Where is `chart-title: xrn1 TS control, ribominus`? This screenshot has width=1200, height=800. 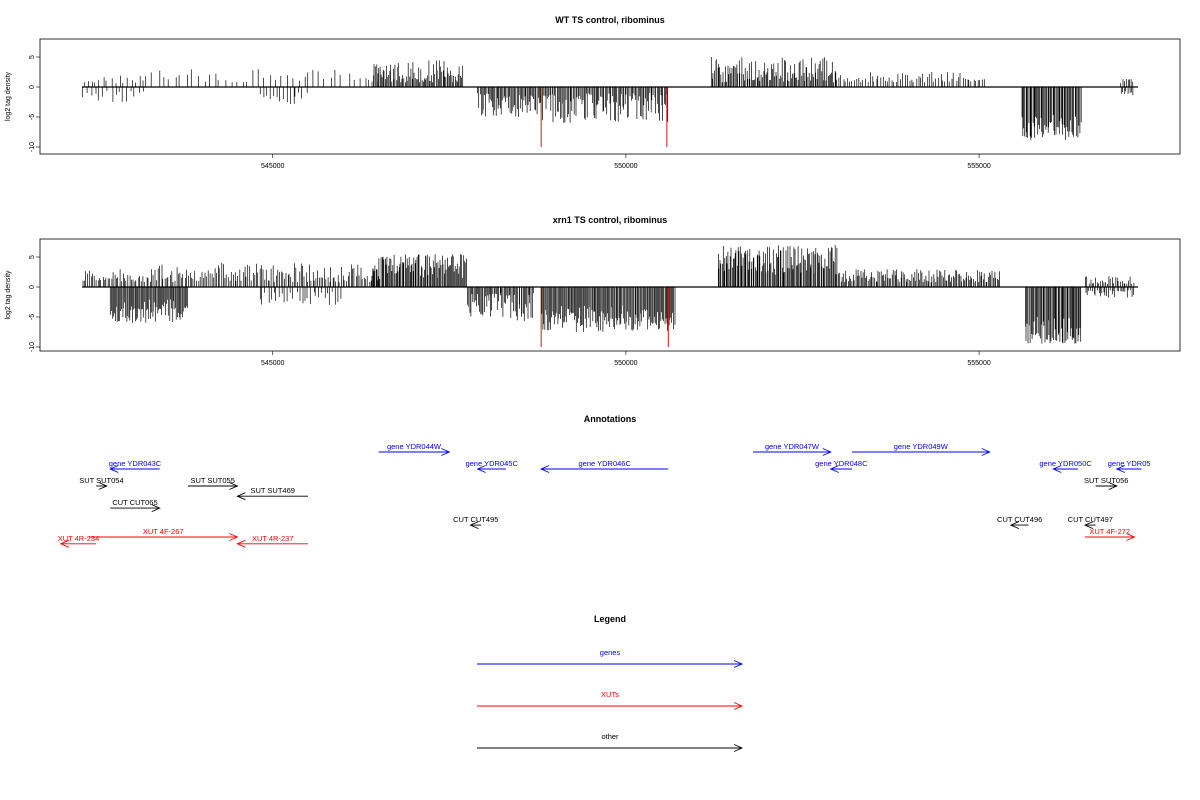 chart-title: xrn1 TS control, ribominus is located at coordinates (610, 220).